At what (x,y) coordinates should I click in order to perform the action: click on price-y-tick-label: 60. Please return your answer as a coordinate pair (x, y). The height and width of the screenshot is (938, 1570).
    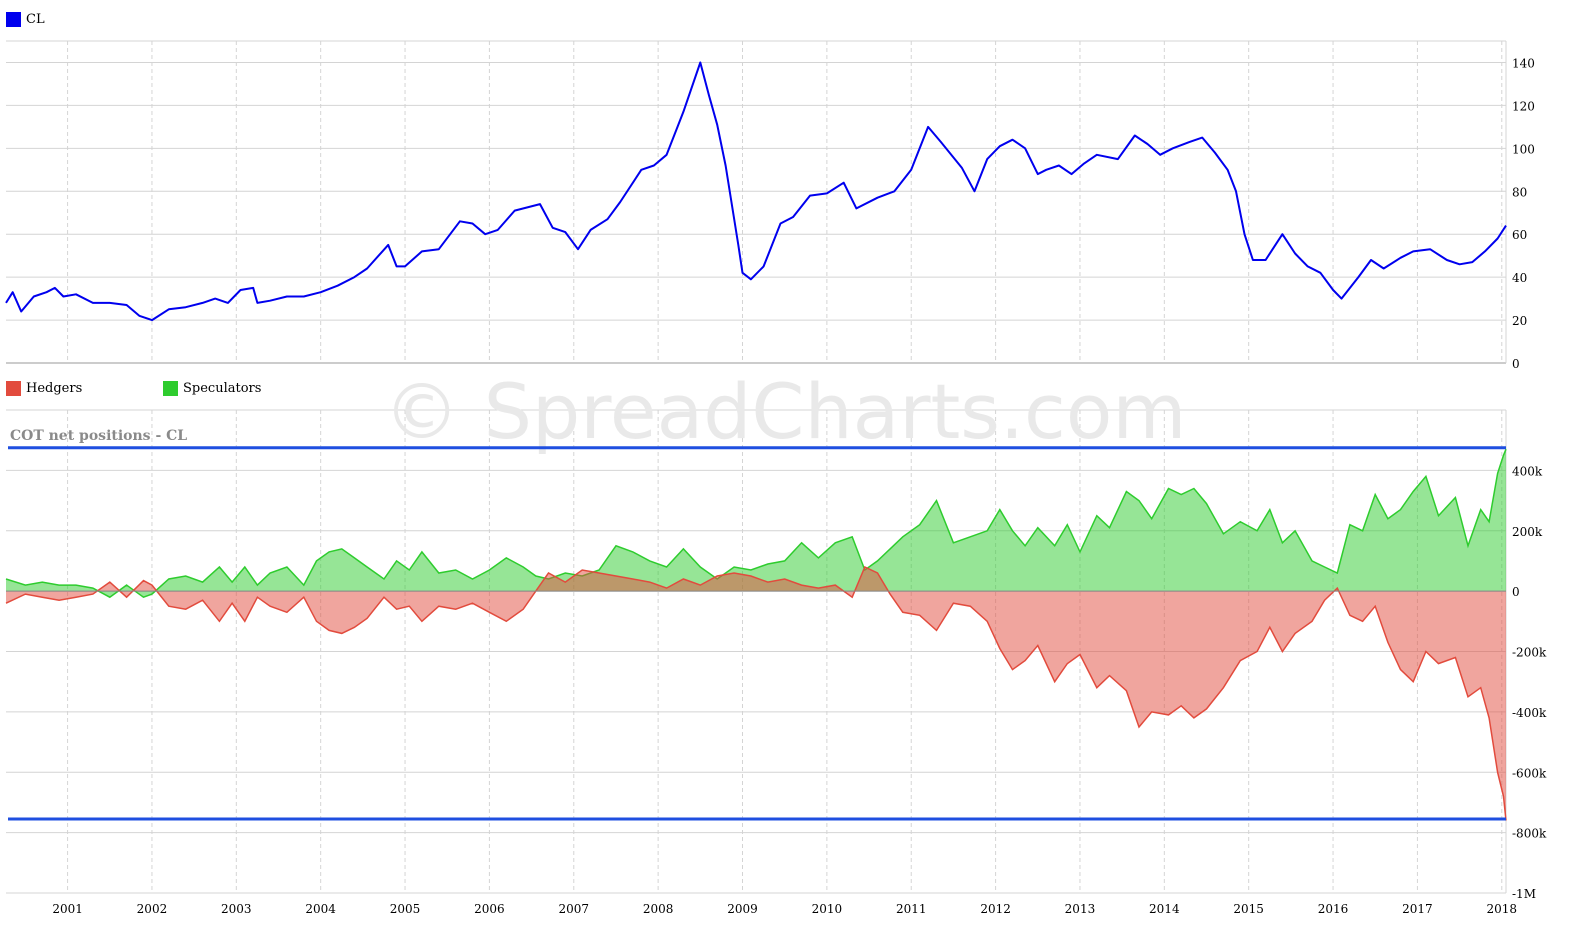
    Looking at the image, I should click on (1519, 235).